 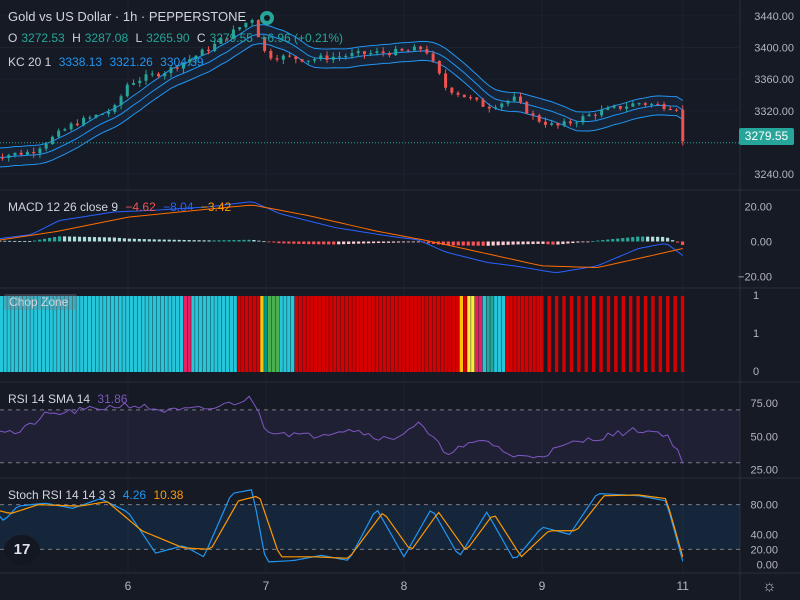 I want to click on symbol-title: Gold vs US Dollar · 1h · PEPPERSTONE, so click(x=143, y=17).